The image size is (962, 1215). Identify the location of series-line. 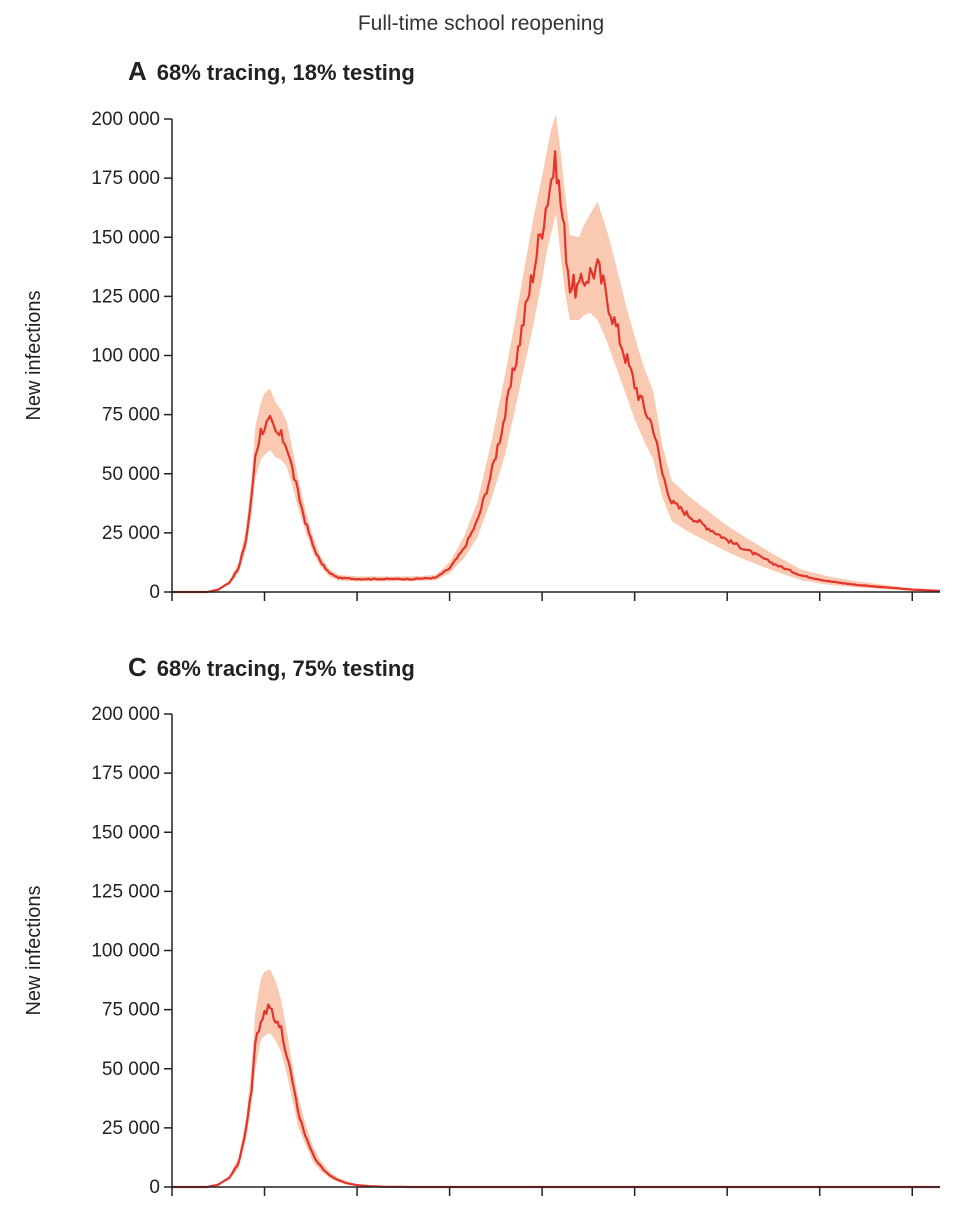
(556, 1096).